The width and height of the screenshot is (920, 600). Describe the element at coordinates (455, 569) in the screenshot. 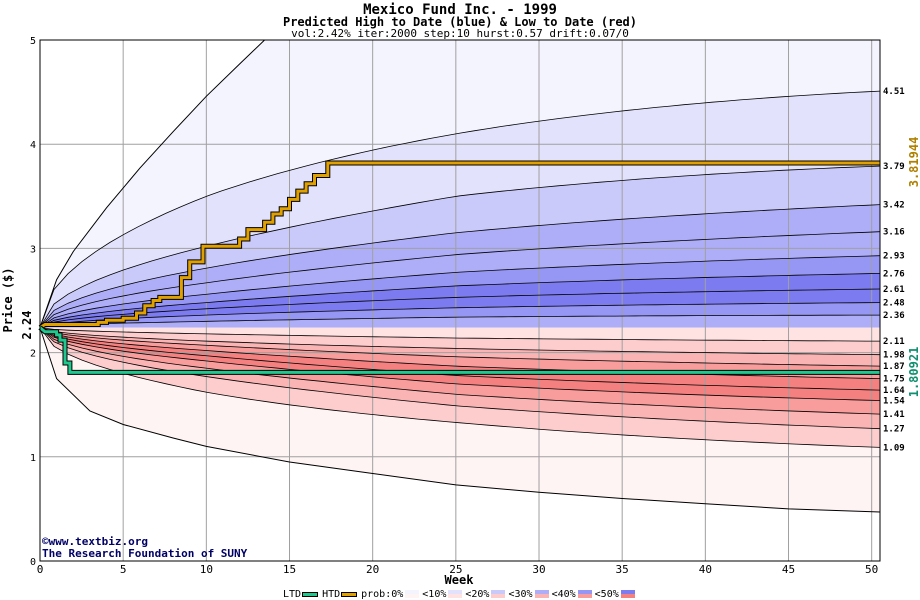

I see `x-tick-label: 25` at that location.